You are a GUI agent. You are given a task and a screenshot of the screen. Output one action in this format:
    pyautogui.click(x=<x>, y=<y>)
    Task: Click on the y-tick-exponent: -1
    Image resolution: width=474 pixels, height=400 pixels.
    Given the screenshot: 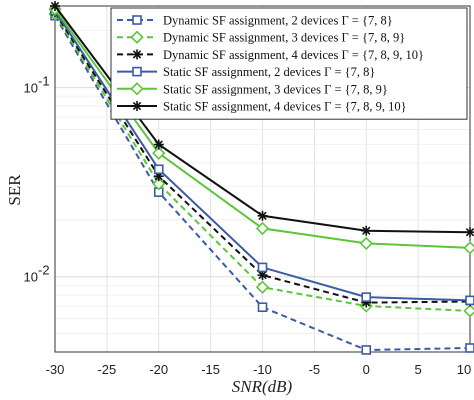 What is the action you would take?
    pyautogui.click(x=44, y=81)
    